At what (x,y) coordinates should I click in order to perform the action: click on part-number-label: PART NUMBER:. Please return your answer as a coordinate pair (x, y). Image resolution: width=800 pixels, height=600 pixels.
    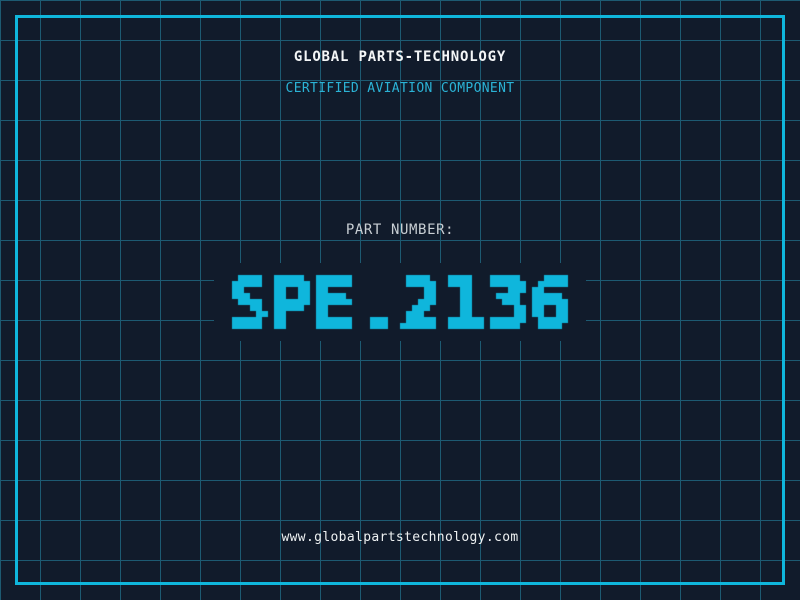
    Looking at the image, I should click on (400, 230).